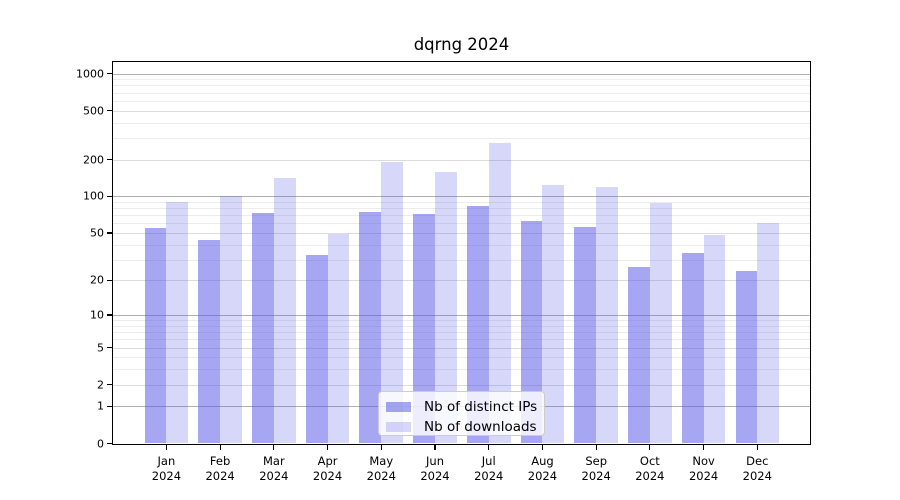 This screenshot has width=900, height=500. What do you see at coordinates (274, 468) in the screenshot?
I see `x-tick-label: Mar 2024` at bounding box center [274, 468].